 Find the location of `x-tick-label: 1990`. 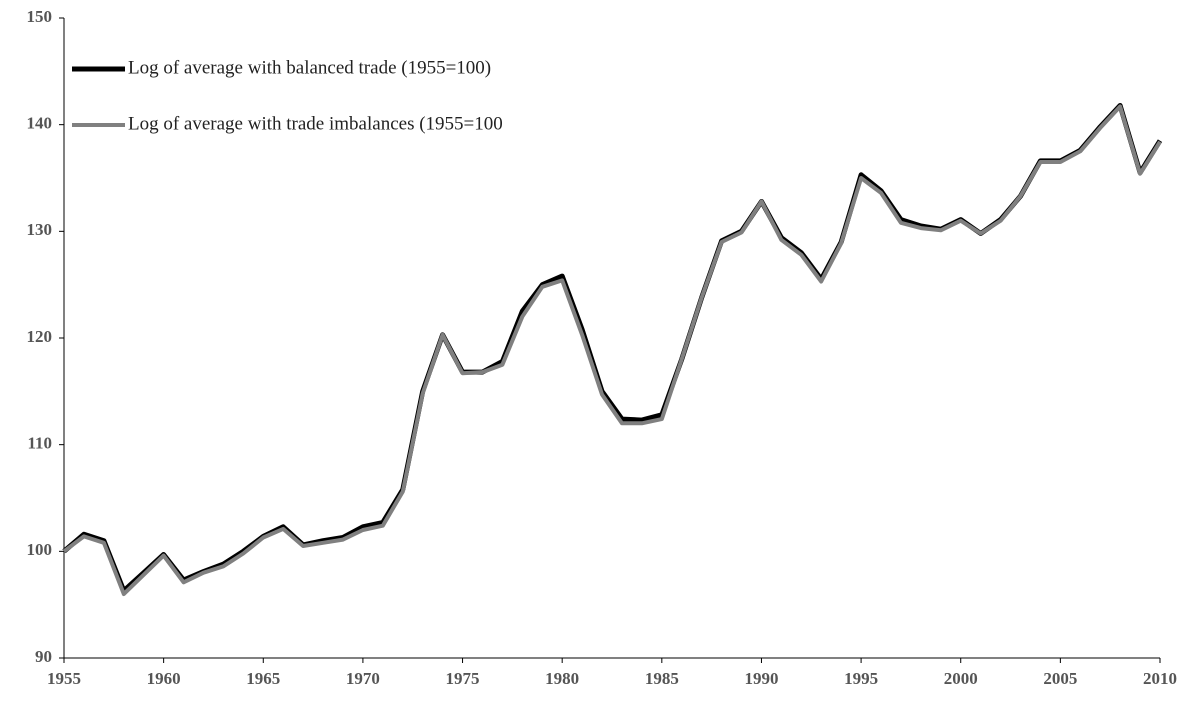

x-tick-label: 1990 is located at coordinates (761, 678).